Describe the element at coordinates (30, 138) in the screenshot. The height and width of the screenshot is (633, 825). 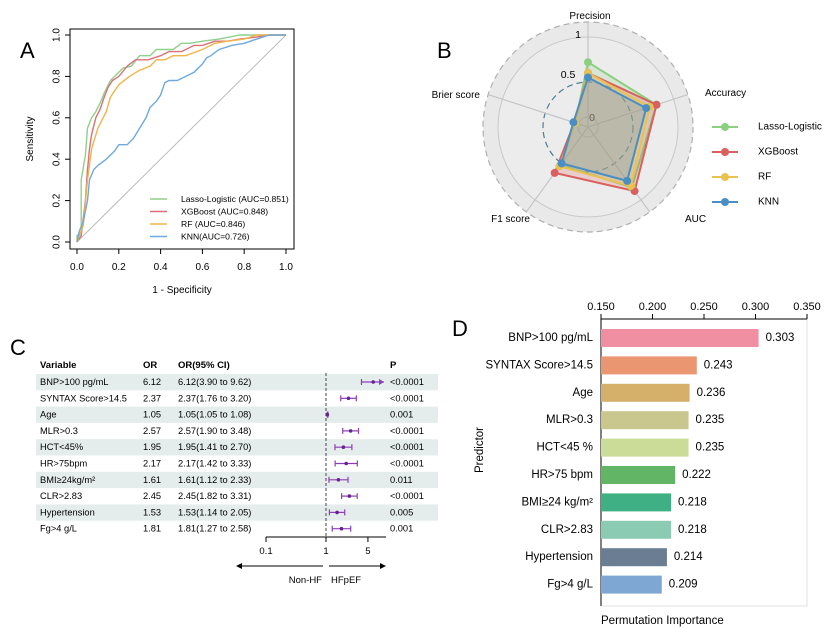
I see `y-axis-label: Sensitivity` at that location.